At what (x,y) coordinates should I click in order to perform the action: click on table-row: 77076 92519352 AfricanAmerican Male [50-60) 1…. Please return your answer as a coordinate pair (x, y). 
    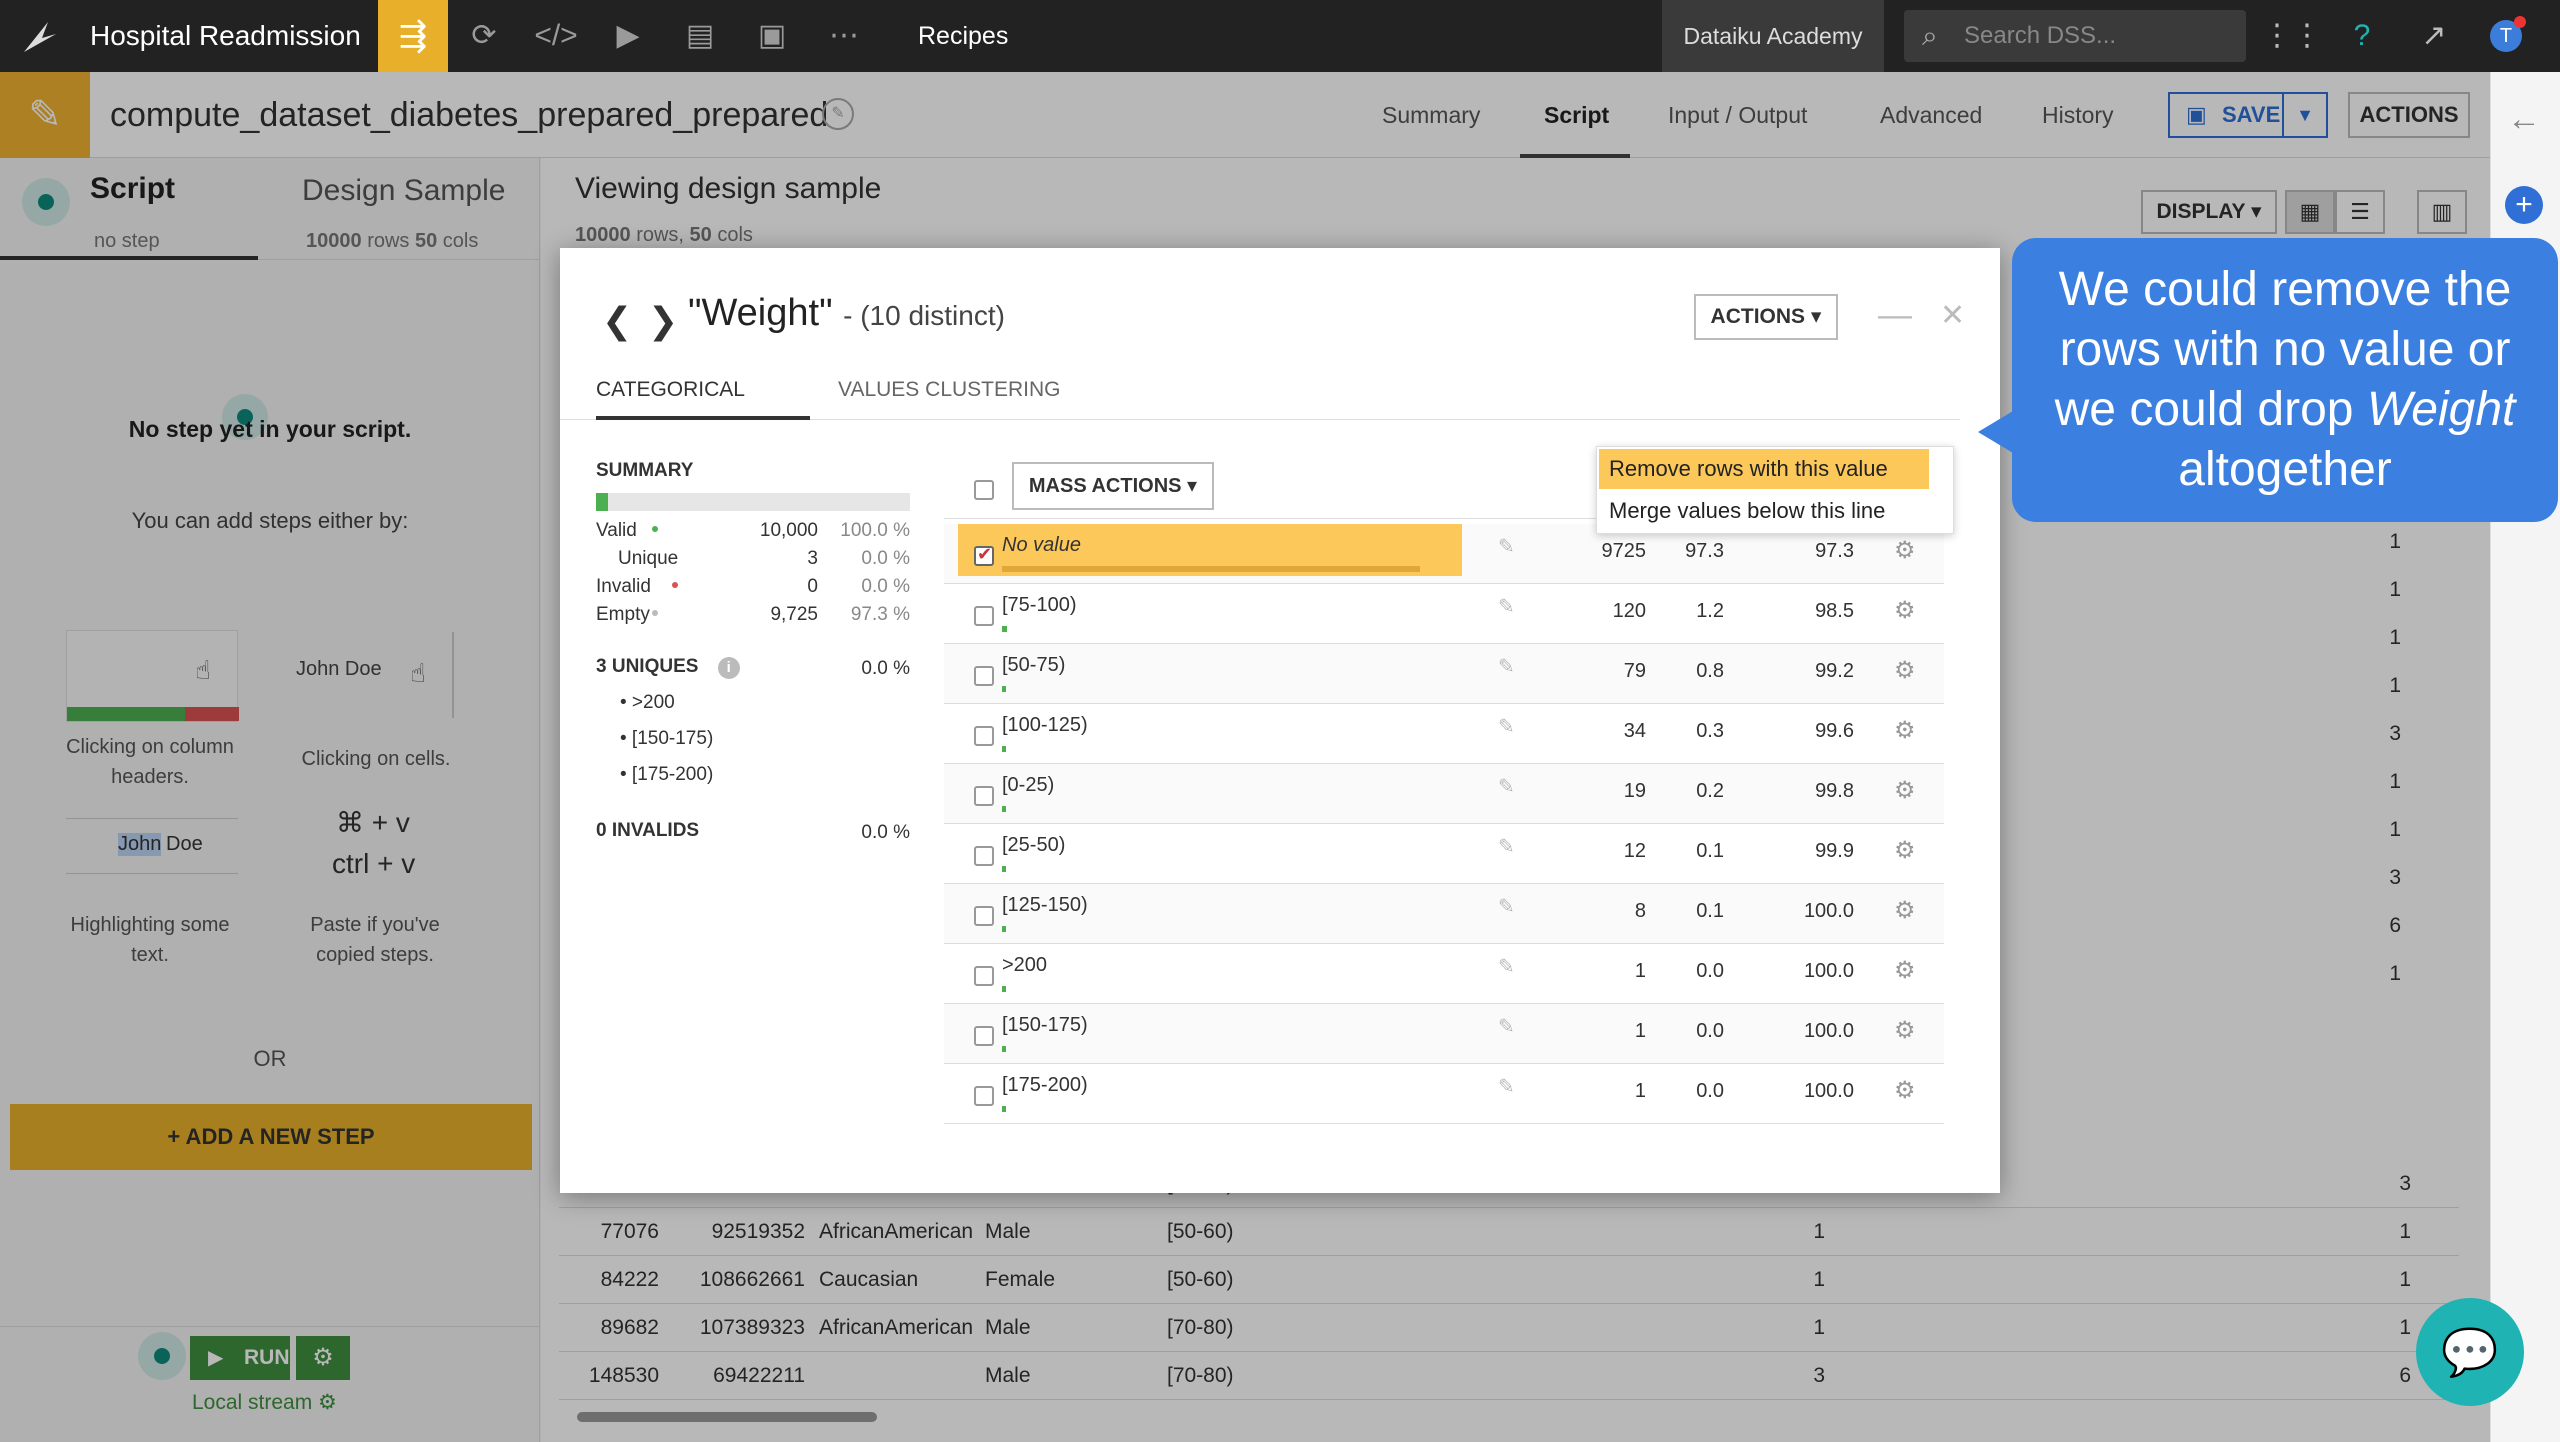
    Looking at the image, I should click on (1509, 1232).